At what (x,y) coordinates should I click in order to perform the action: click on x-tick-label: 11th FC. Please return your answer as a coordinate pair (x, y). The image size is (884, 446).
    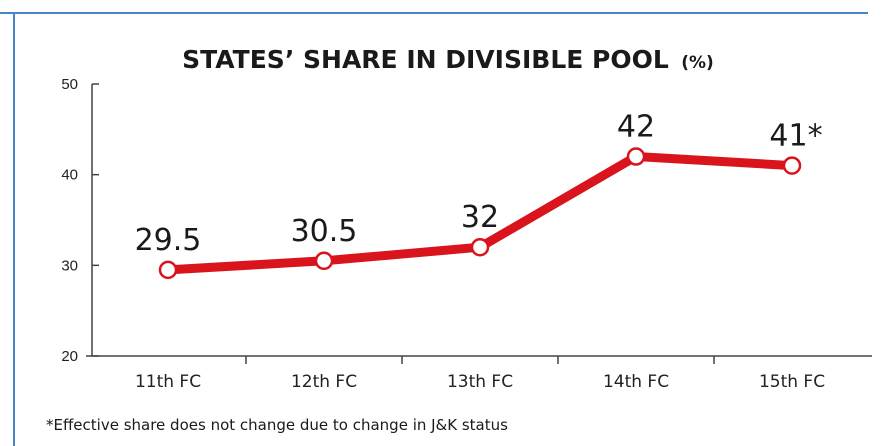
    Looking at the image, I should click on (168, 382).